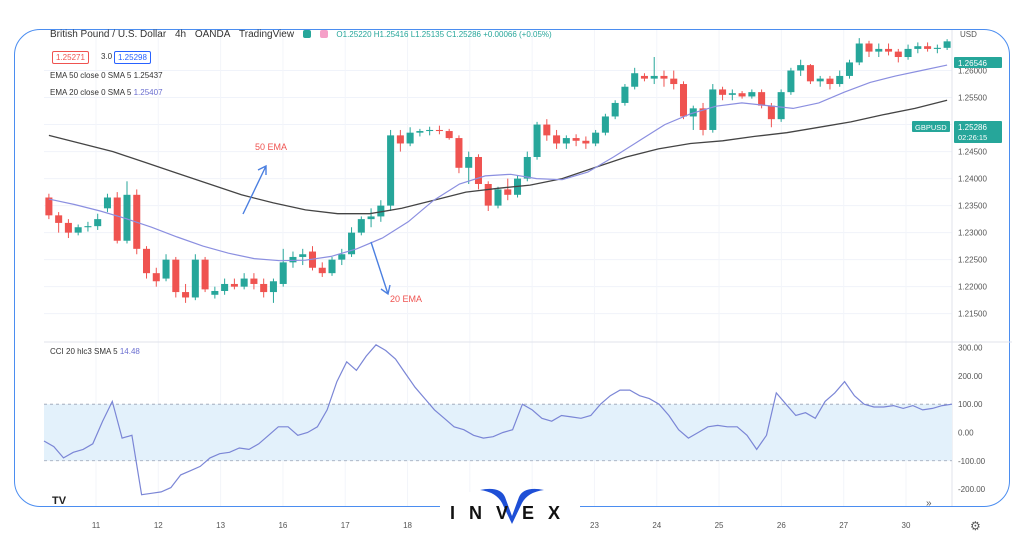  What do you see at coordinates (106, 75) in the screenshot?
I see `legend-ema50: EMA 50 close 0 SMA 5 1.25437` at bounding box center [106, 75].